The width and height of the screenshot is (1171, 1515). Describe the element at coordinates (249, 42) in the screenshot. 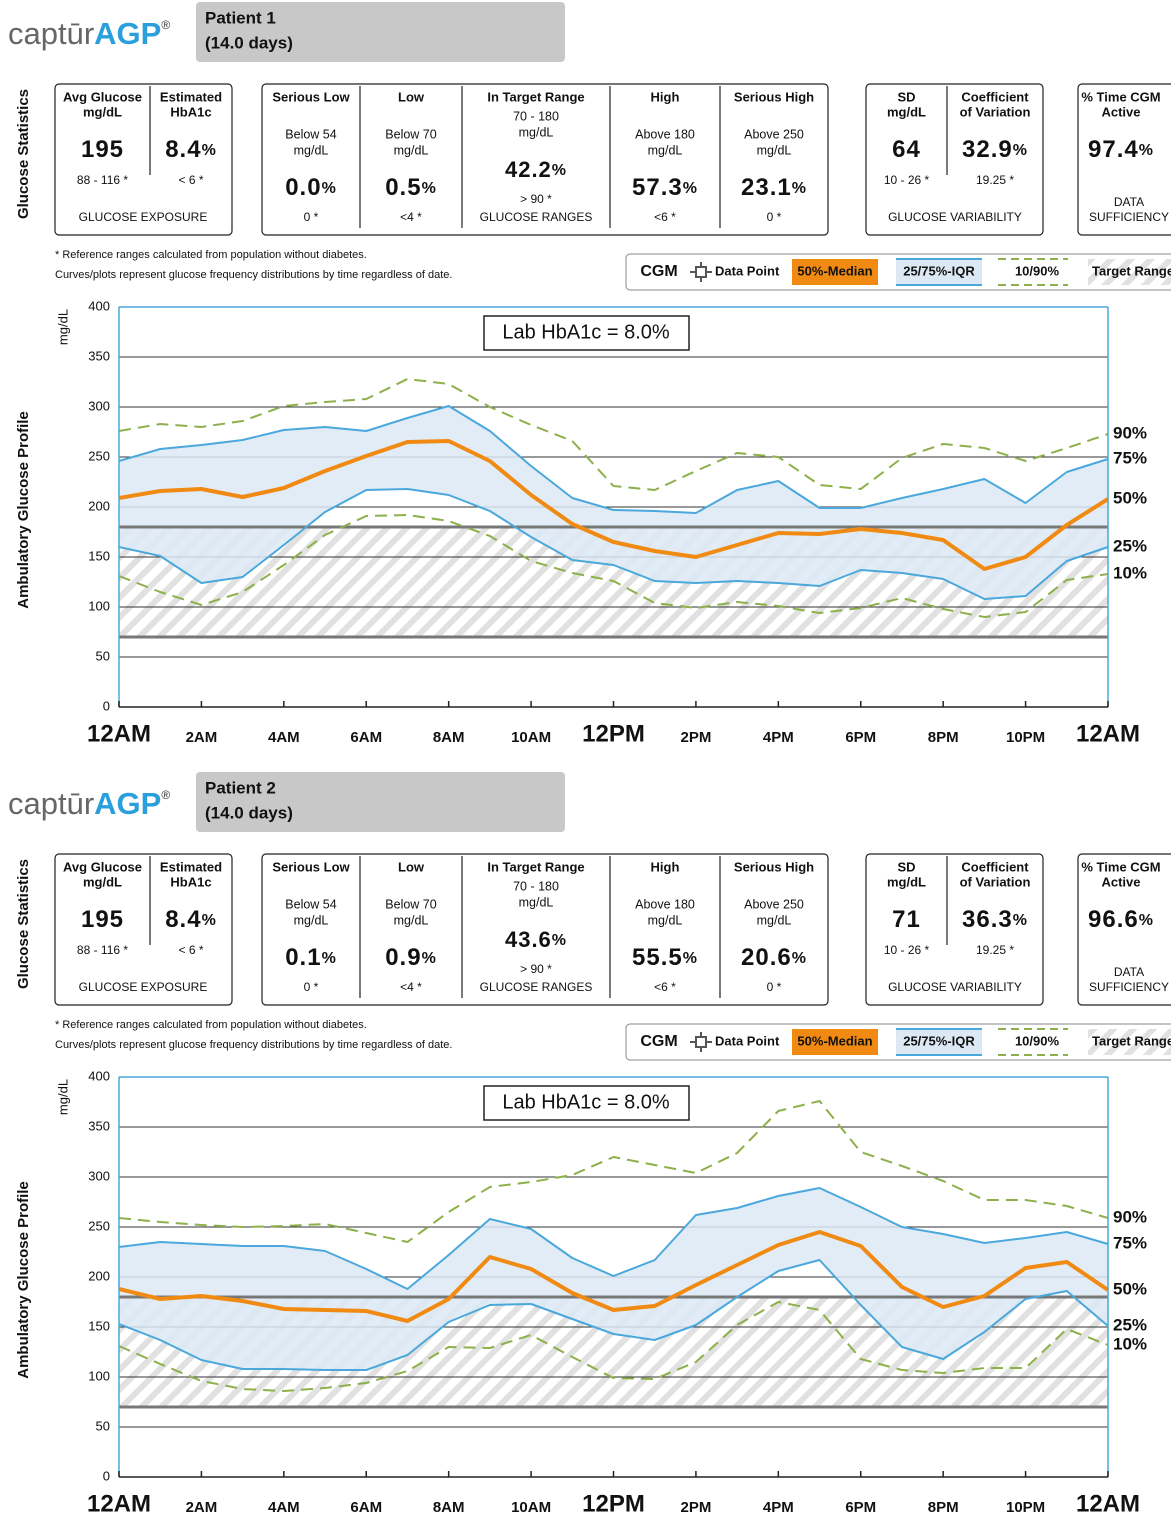

I see `patient-days: (14.0 days)` at that location.